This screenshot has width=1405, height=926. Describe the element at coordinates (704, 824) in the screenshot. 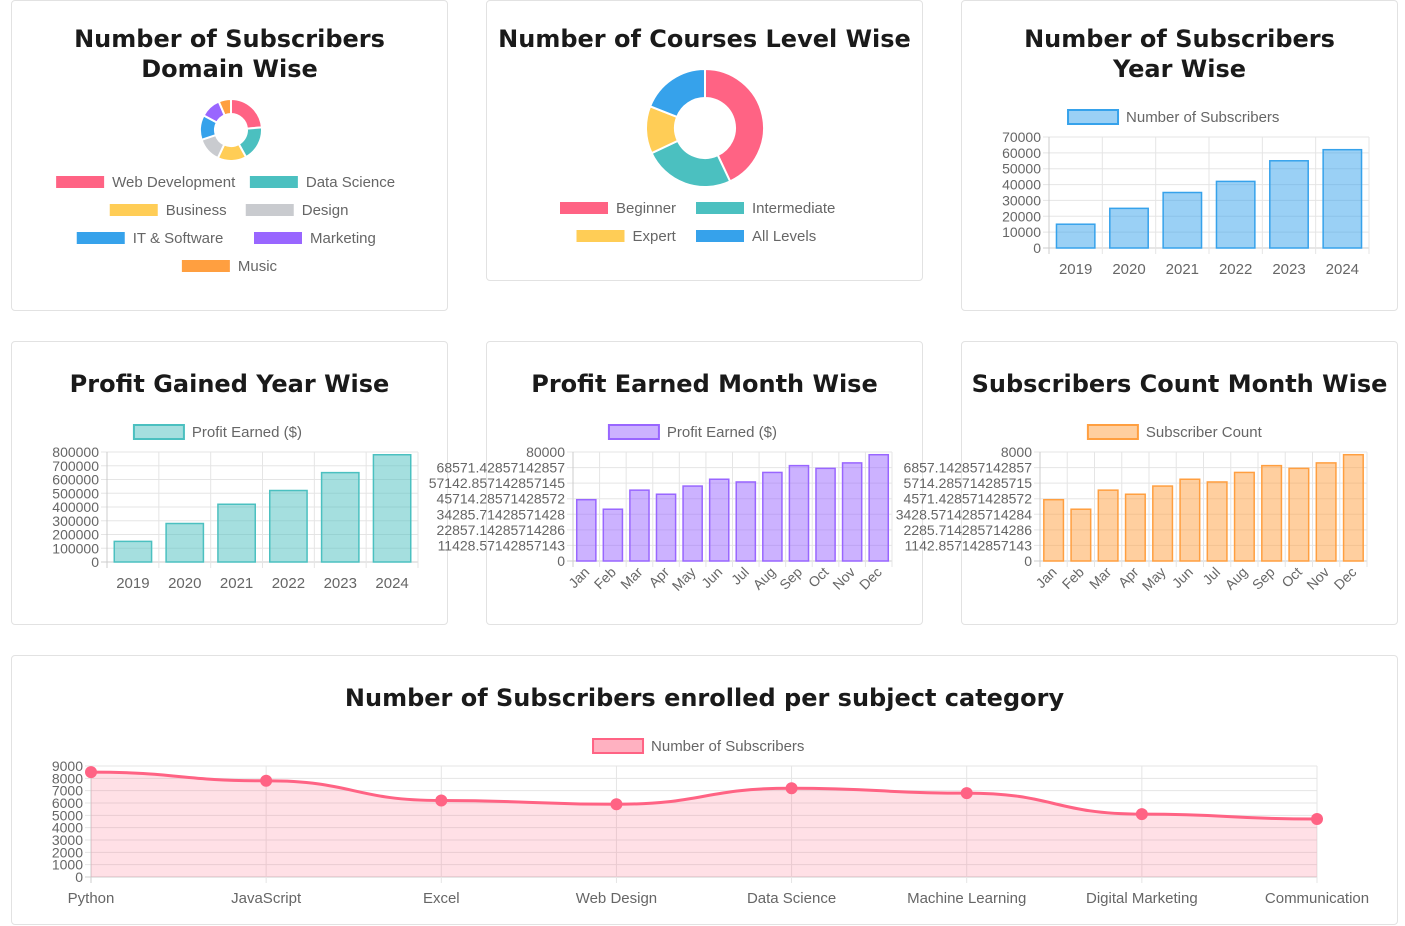

I see `area-fill` at that location.